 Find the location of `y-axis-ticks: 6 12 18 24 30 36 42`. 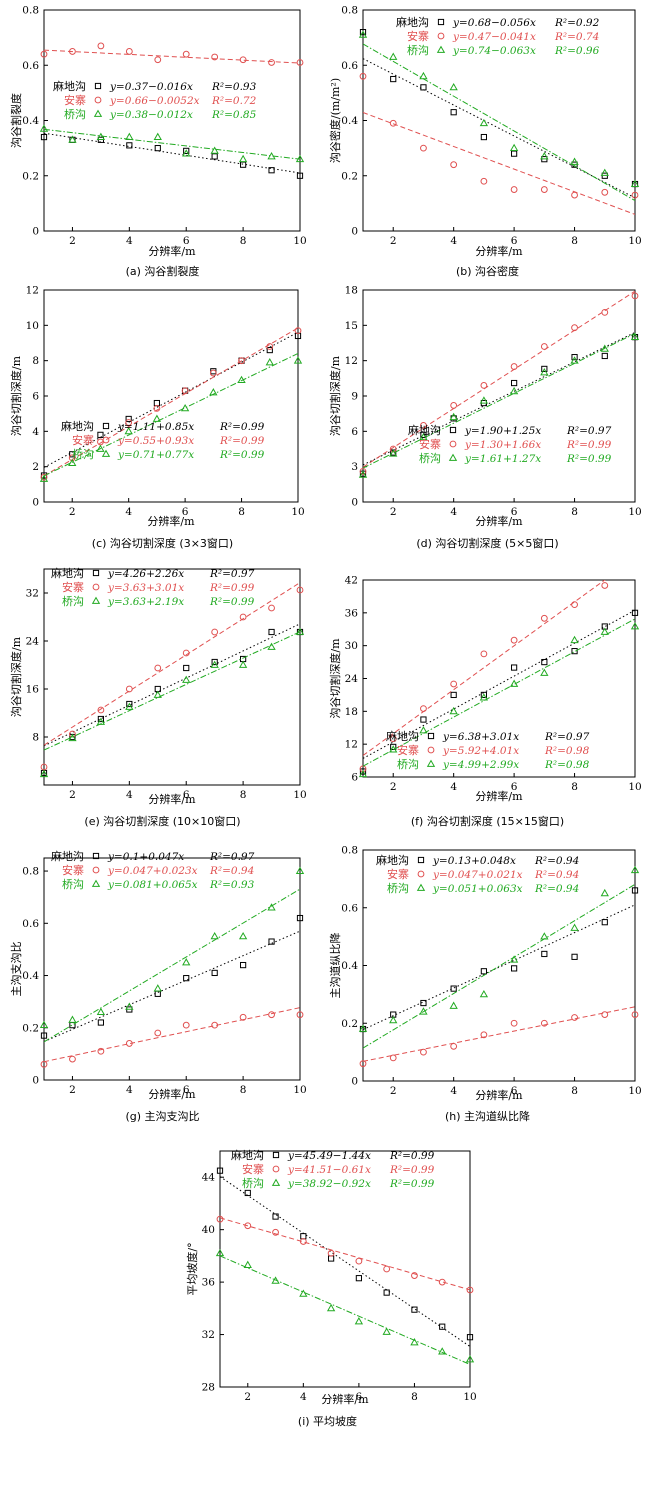

y-axis-ticks: 6 12 18 24 30 36 42 is located at coordinates (356, 679).